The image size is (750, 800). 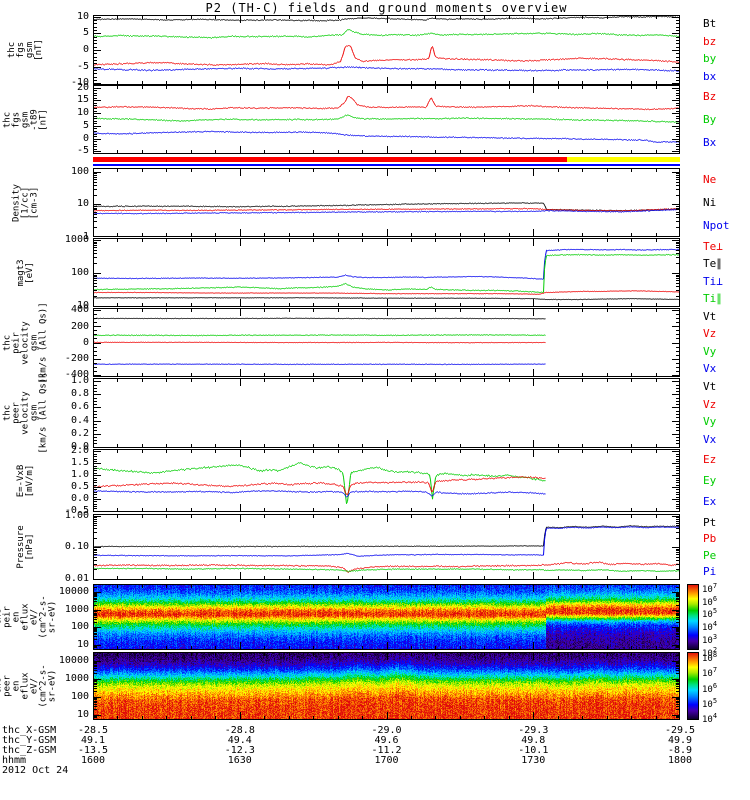 I want to click on y-tick-label: 15, so click(x=82, y=100).